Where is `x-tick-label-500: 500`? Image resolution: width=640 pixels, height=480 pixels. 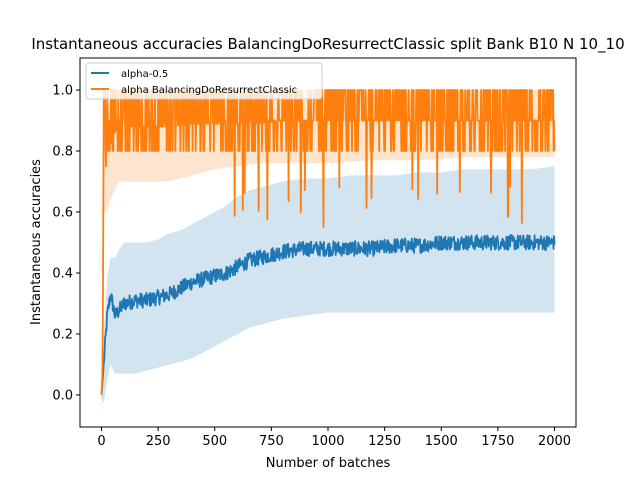
x-tick-label-500: 500 is located at coordinates (214, 441).